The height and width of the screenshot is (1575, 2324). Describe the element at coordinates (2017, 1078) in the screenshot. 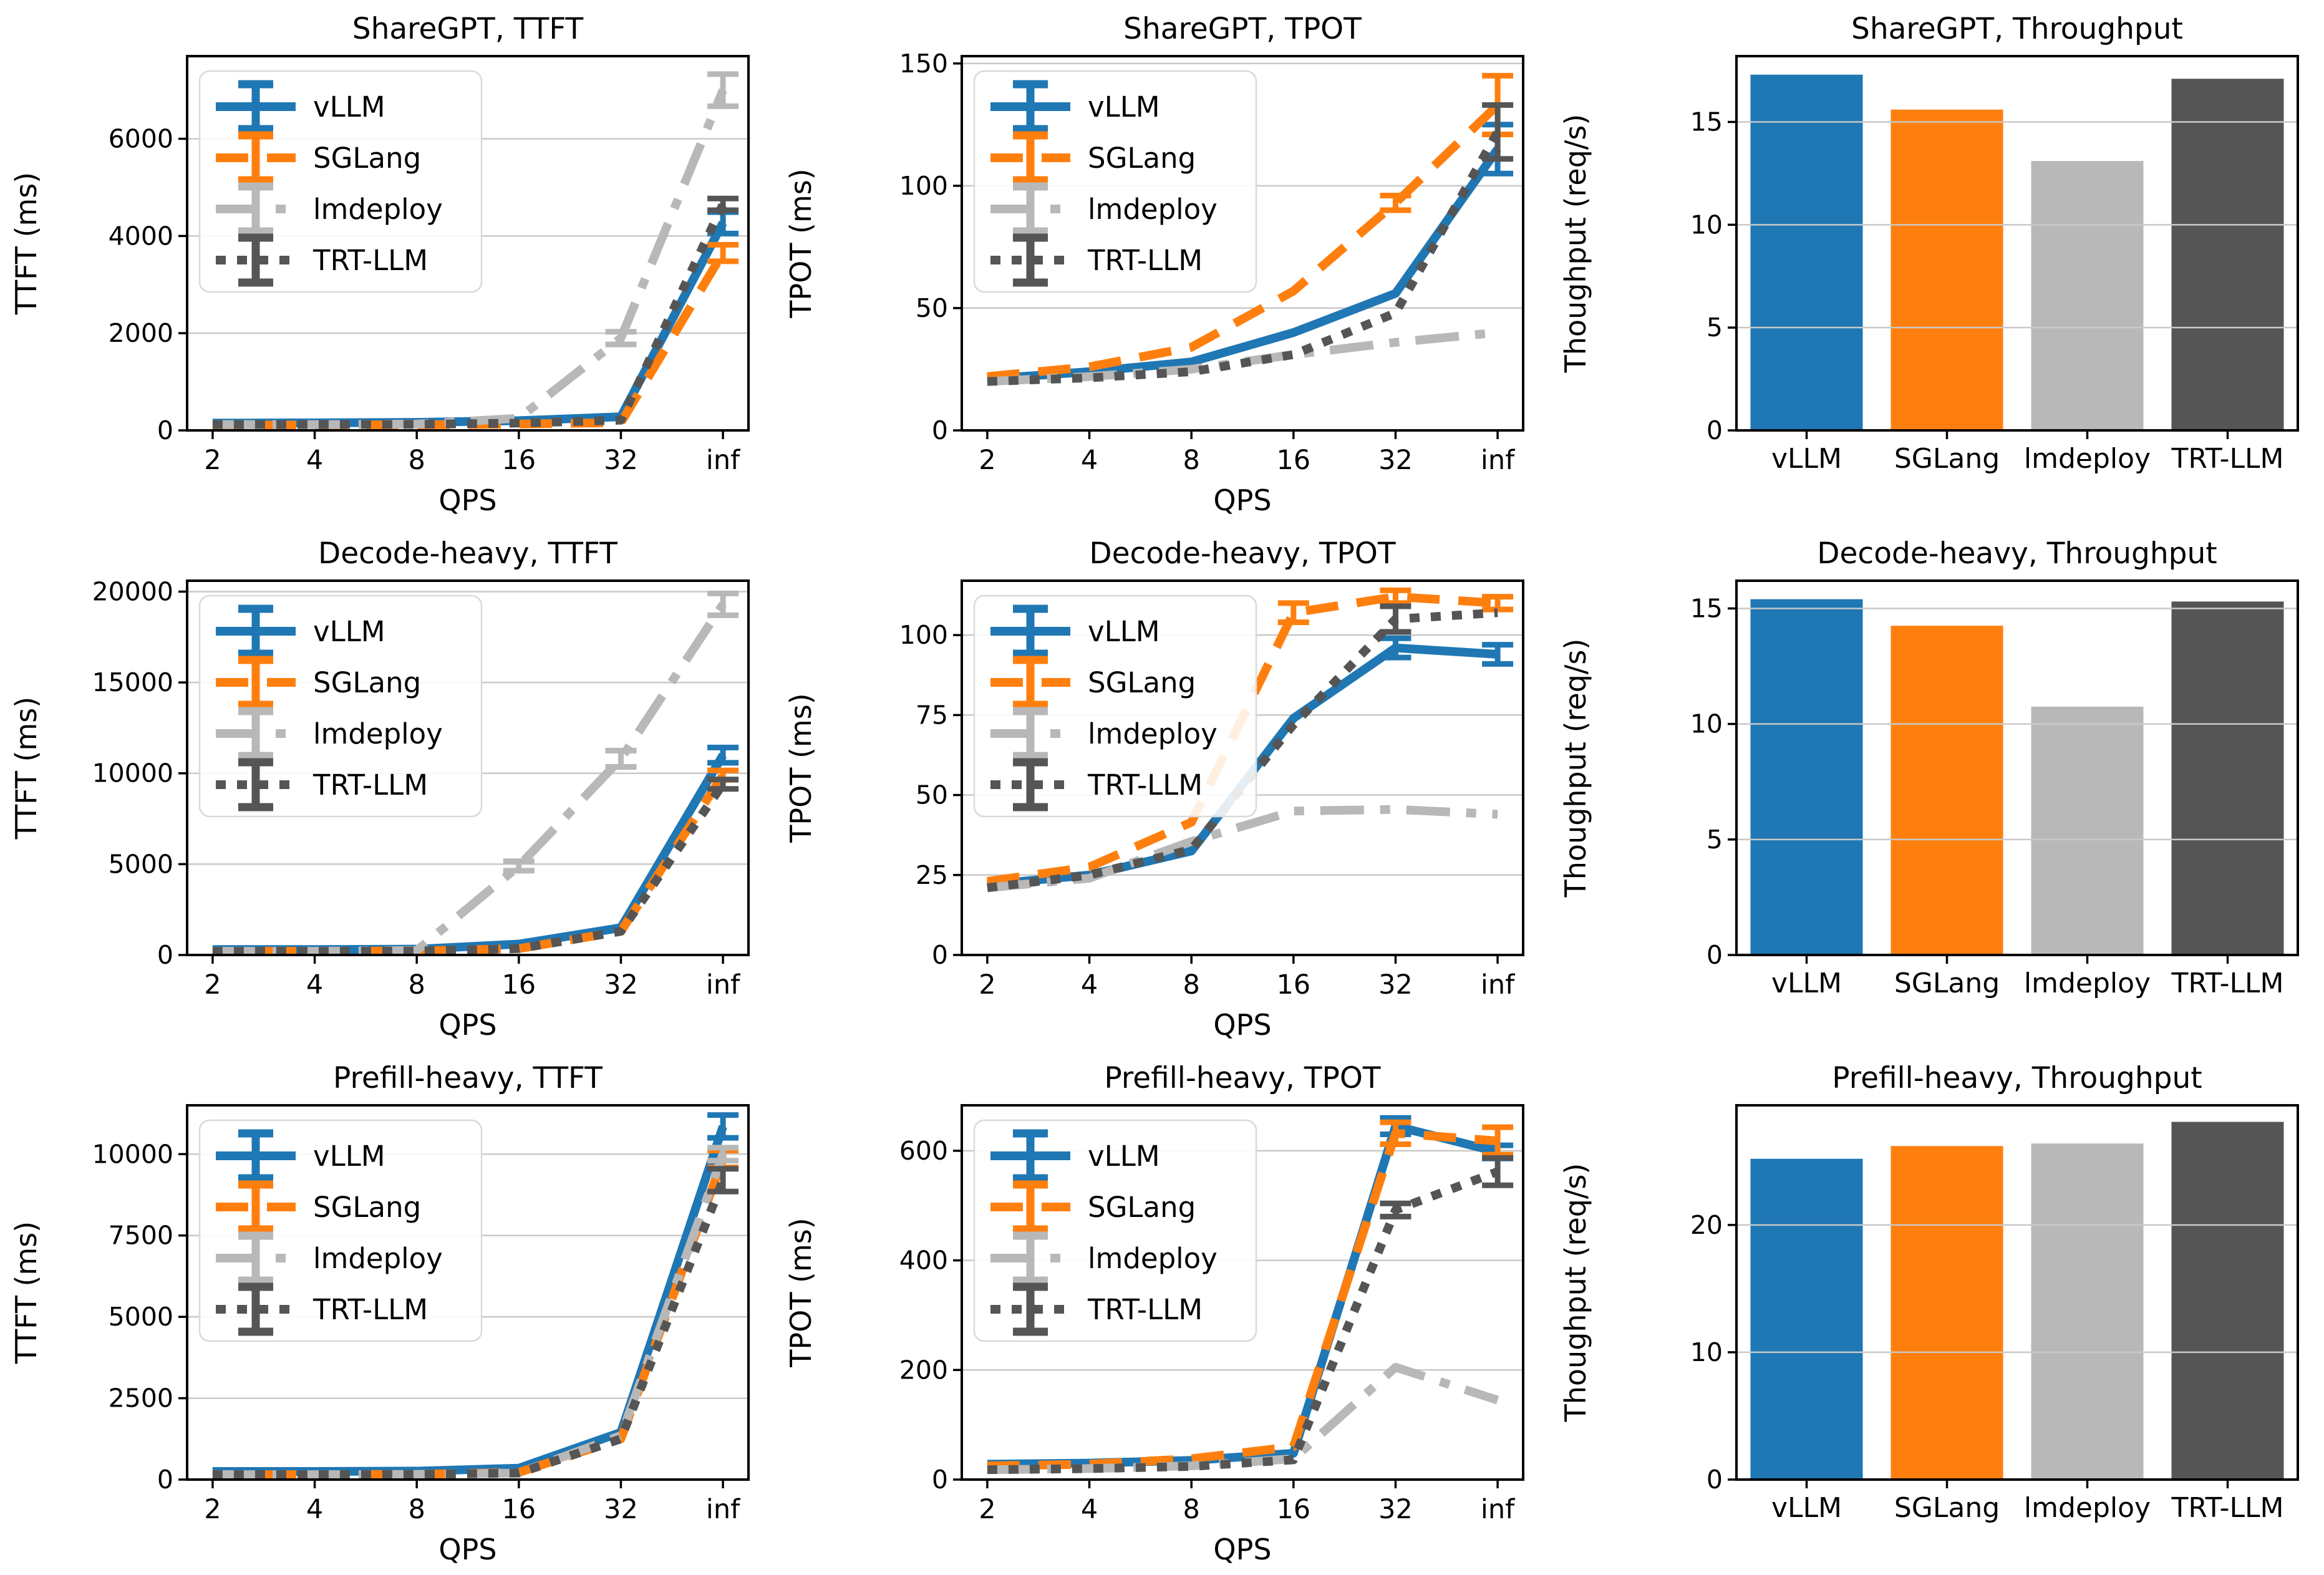

I see `svg-text: Prefill-heavy, Throughput` at that location.